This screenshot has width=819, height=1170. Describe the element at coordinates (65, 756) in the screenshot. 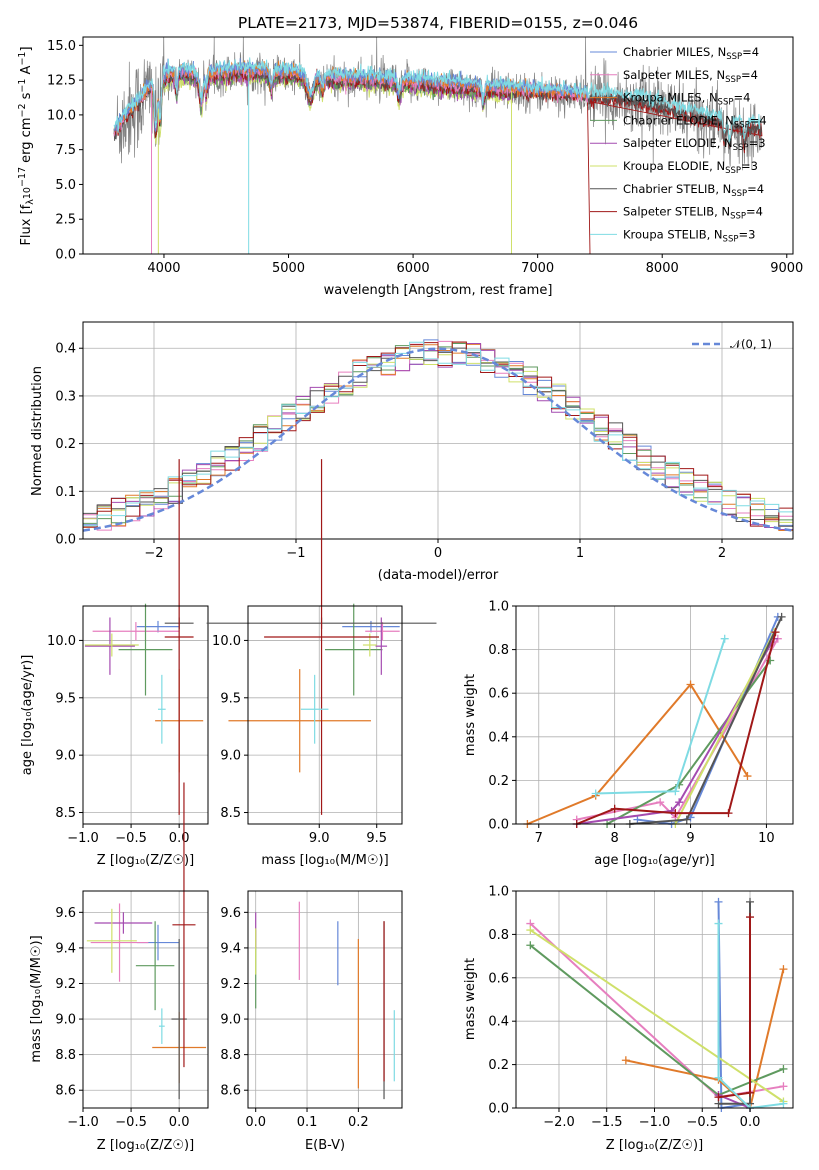

I see `y-tick-label: 9.0` at that location.